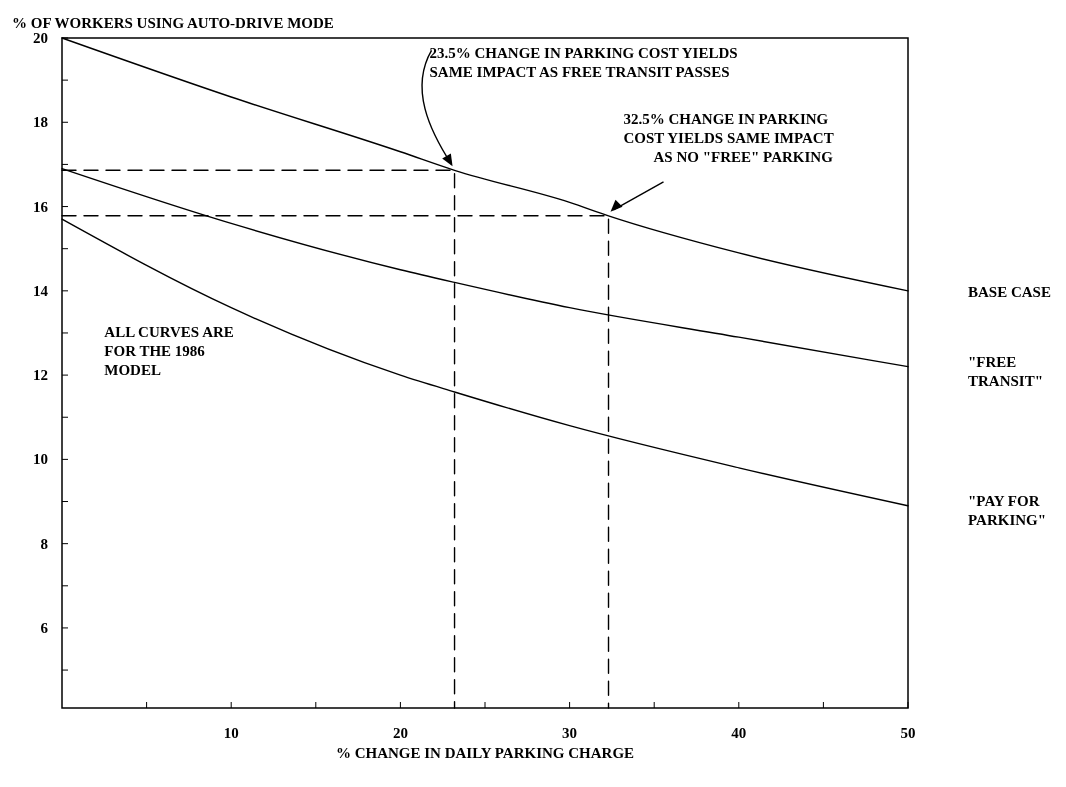  What do you see at coordinates (40, 375) in the screenshot?
I see `y-tick-label: 12` at bounding box center [40, 375].